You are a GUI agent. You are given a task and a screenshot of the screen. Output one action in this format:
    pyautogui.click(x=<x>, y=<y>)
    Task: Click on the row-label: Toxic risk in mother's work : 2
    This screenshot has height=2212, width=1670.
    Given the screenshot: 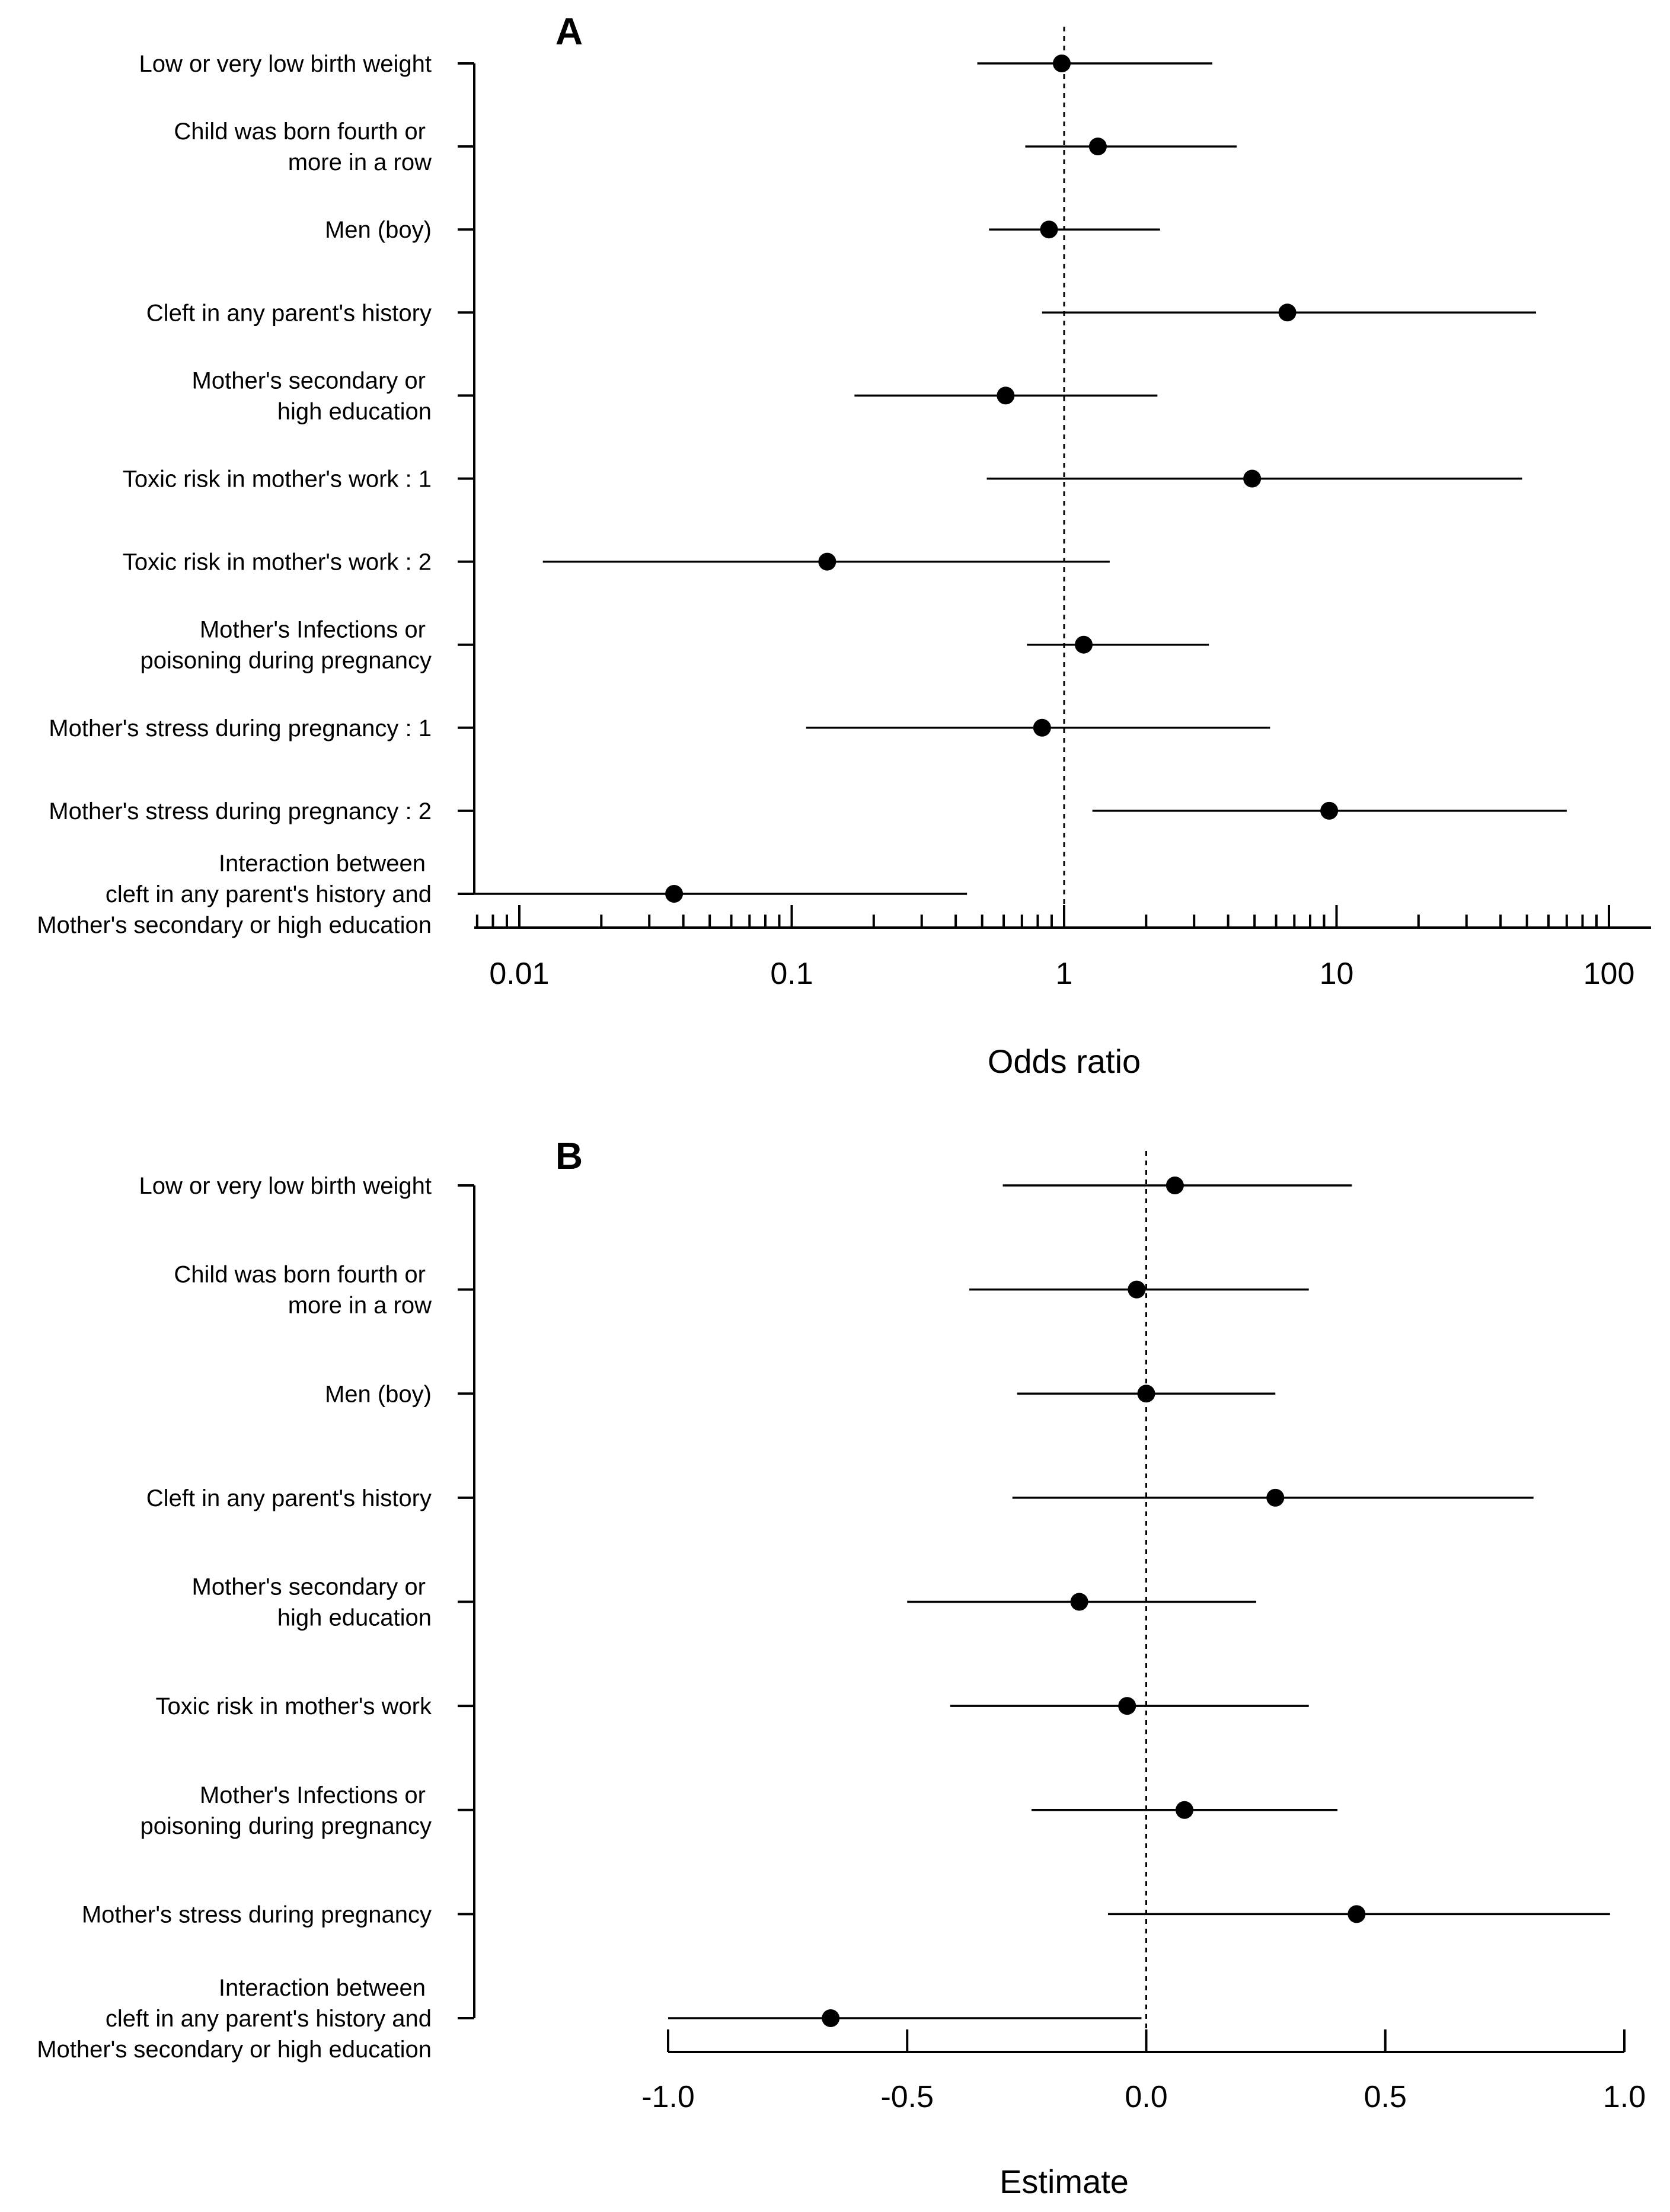 What is the action you would take?
    pyautogui.click(x=277, y=562)
    